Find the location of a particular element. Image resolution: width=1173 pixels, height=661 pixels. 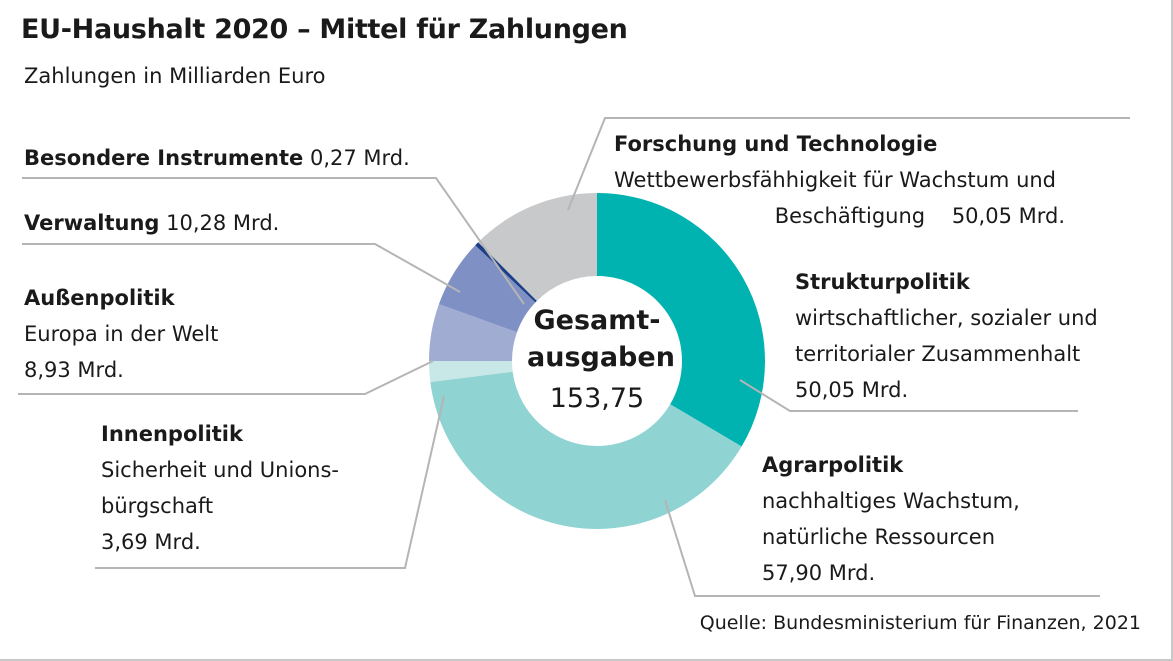

slice-verwaltung is located at coordinates (487, 289).